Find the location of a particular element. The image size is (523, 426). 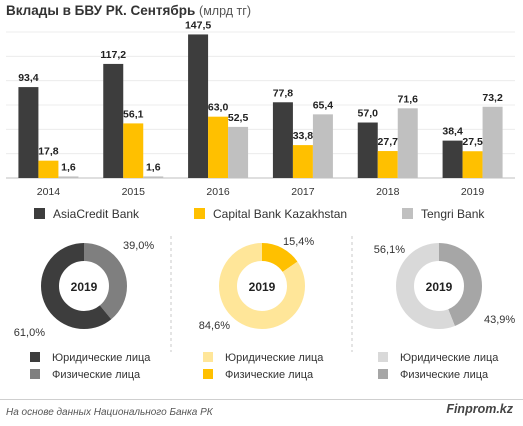

footer-source: На основе данных Национального Банка РК is located at coordinates (109, 412).